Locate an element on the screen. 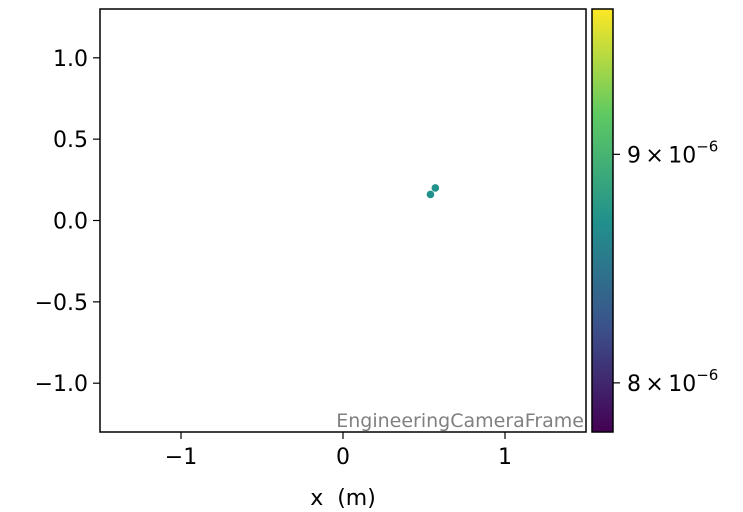  colorbar-ticks: 9 × 10−68 × 10−6 is located at coordinates (665, 267).